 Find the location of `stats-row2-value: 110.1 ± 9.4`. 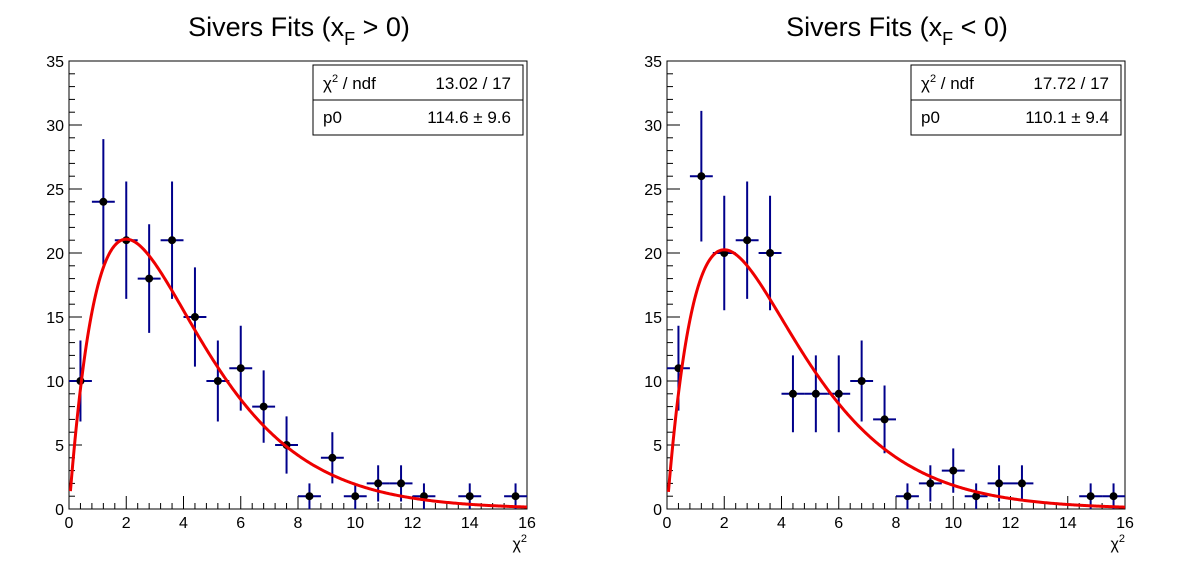

stats-row2-value: 110.1 ± 9.4 is located at coordinates (1067, 117).